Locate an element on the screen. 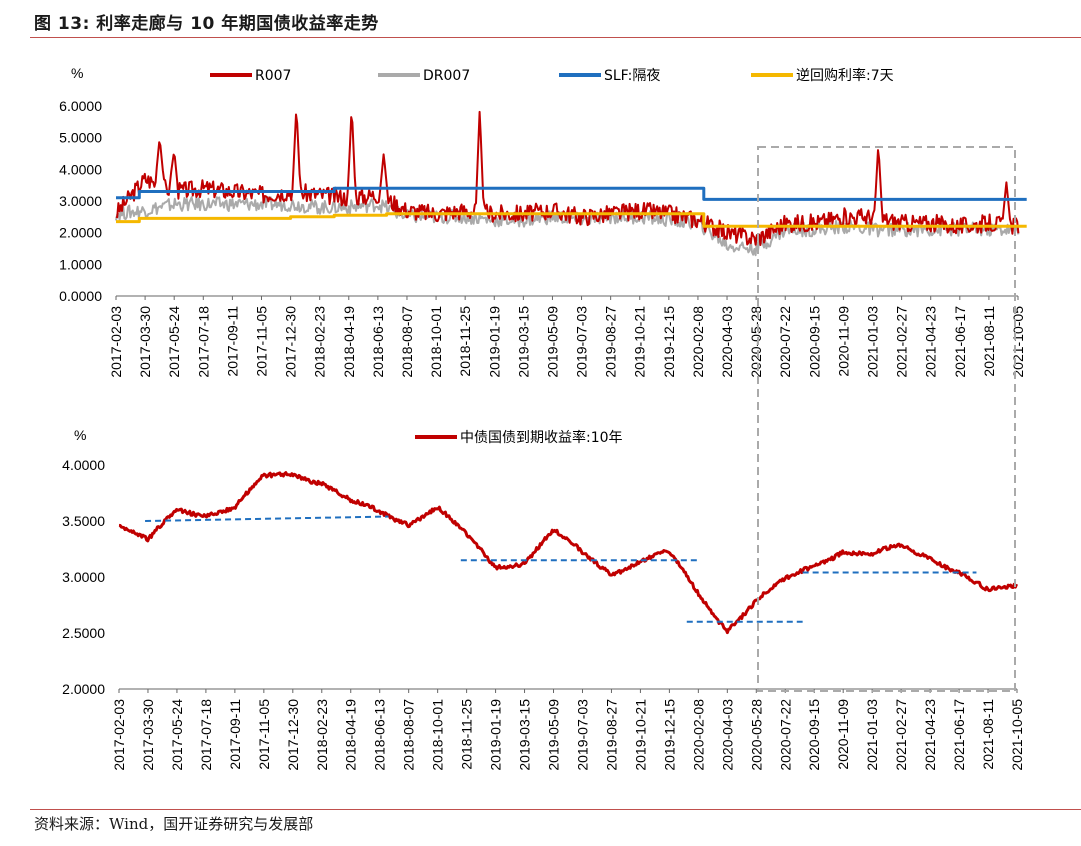 The height and width of the screenshot is (846, 1081). c1-x-tick-label: 2019-10-21 is located at coordinates (640, 342).